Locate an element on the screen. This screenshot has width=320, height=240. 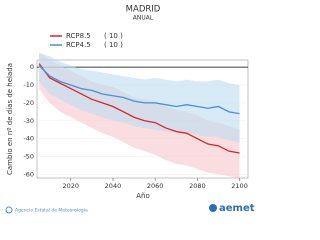
legend-label: RCP8.5 is located at coordinates (78, 36).